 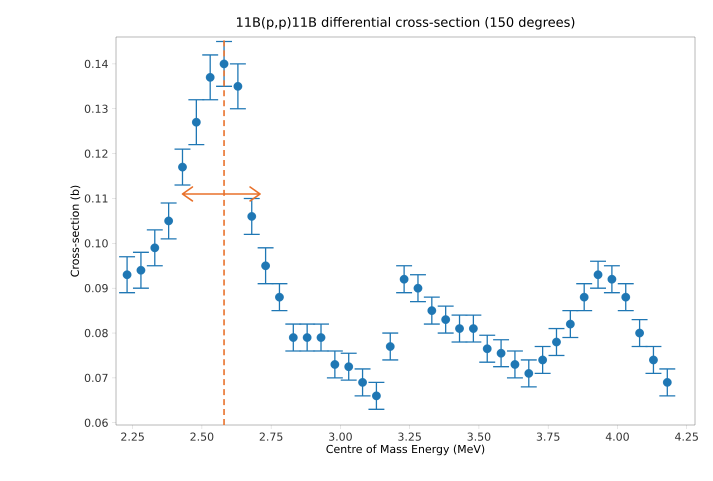 What do you see at coordinates (686, 436) in the screenshot?
I see `x-tick-label: 4.25` at bounding box center [686, 436].